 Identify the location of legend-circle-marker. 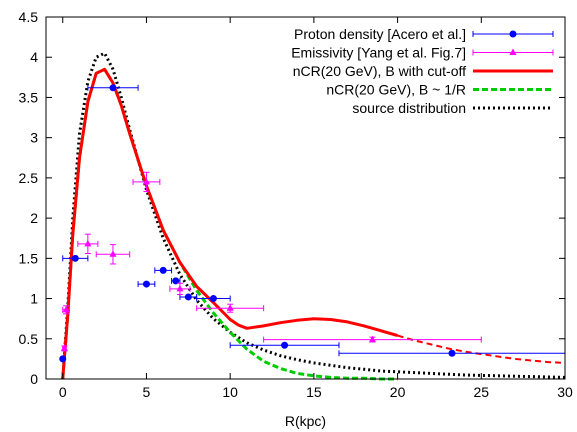
(513, 34).